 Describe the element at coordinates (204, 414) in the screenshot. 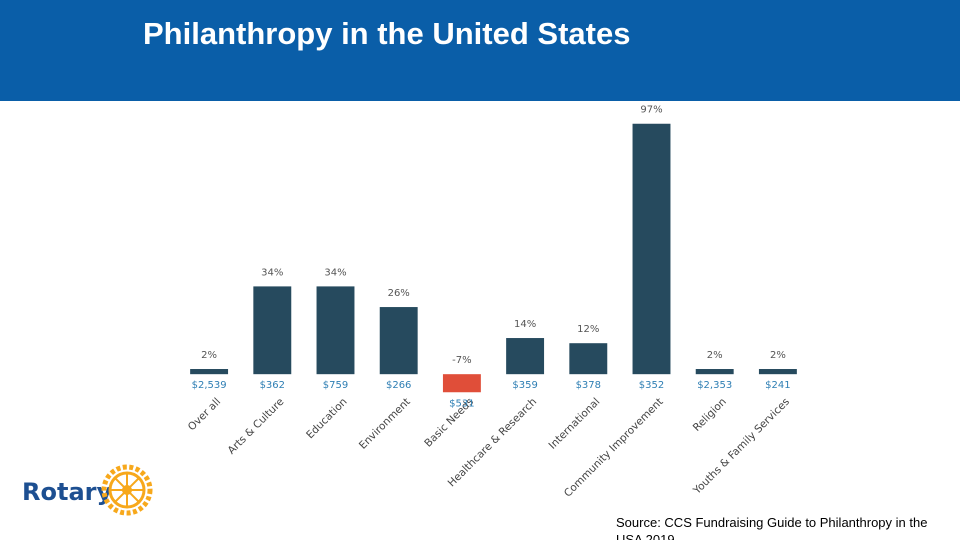

I see `x-tick-label: Over all` at that location.